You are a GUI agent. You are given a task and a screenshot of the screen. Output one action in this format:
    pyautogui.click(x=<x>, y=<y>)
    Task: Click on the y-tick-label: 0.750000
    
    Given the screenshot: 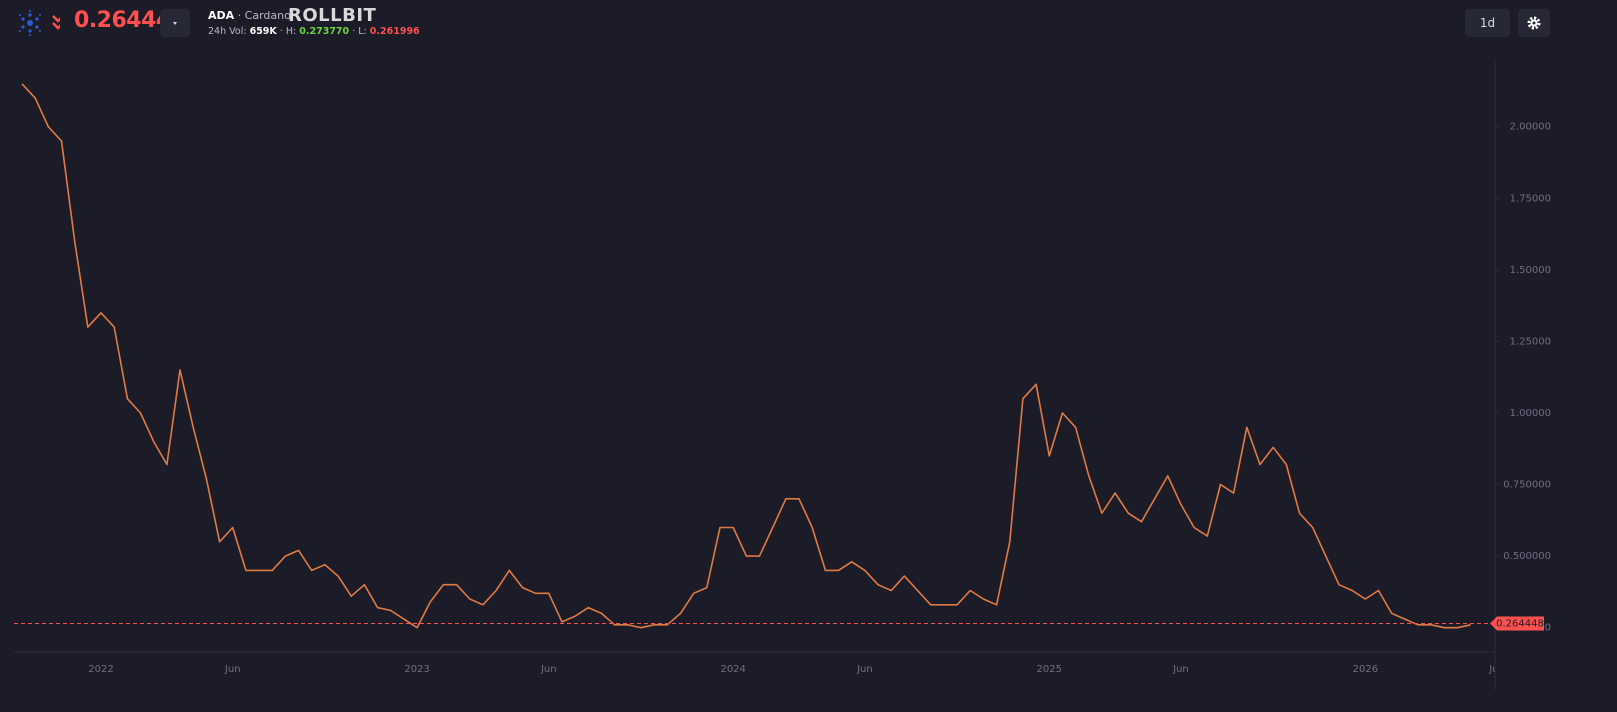 What is the action you would take?
    pyautogui.click(x=1527, y=485)
    